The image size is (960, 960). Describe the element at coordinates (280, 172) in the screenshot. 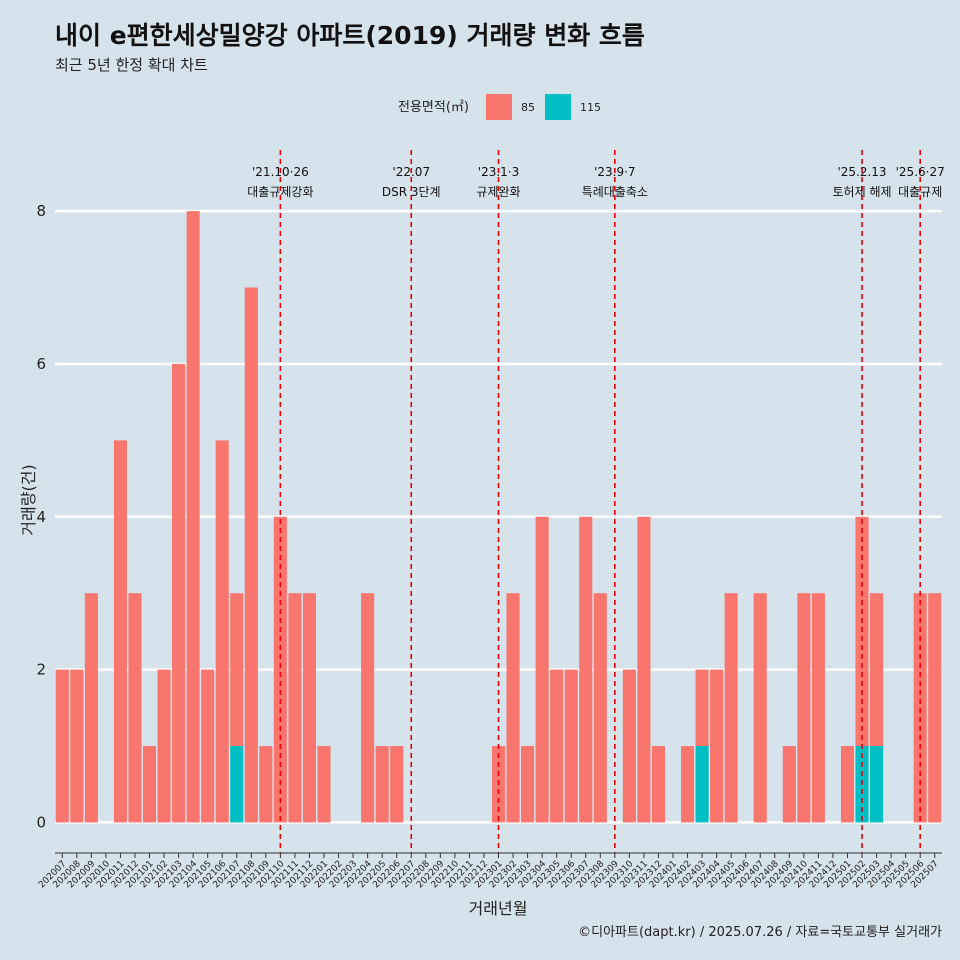

I see `event-date: '21.10·26` at that location.